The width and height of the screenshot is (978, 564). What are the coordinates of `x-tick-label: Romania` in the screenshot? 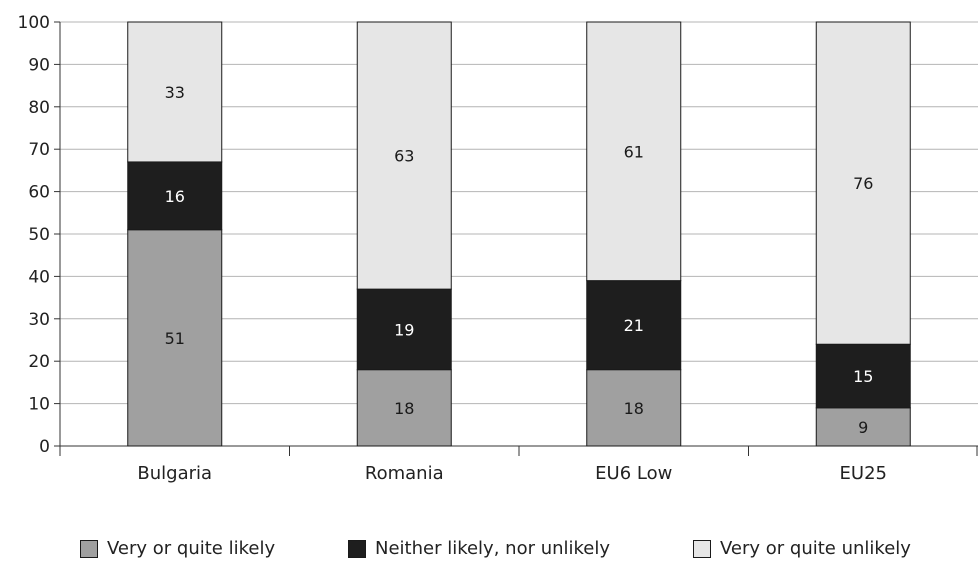 It's located at (404, 473).